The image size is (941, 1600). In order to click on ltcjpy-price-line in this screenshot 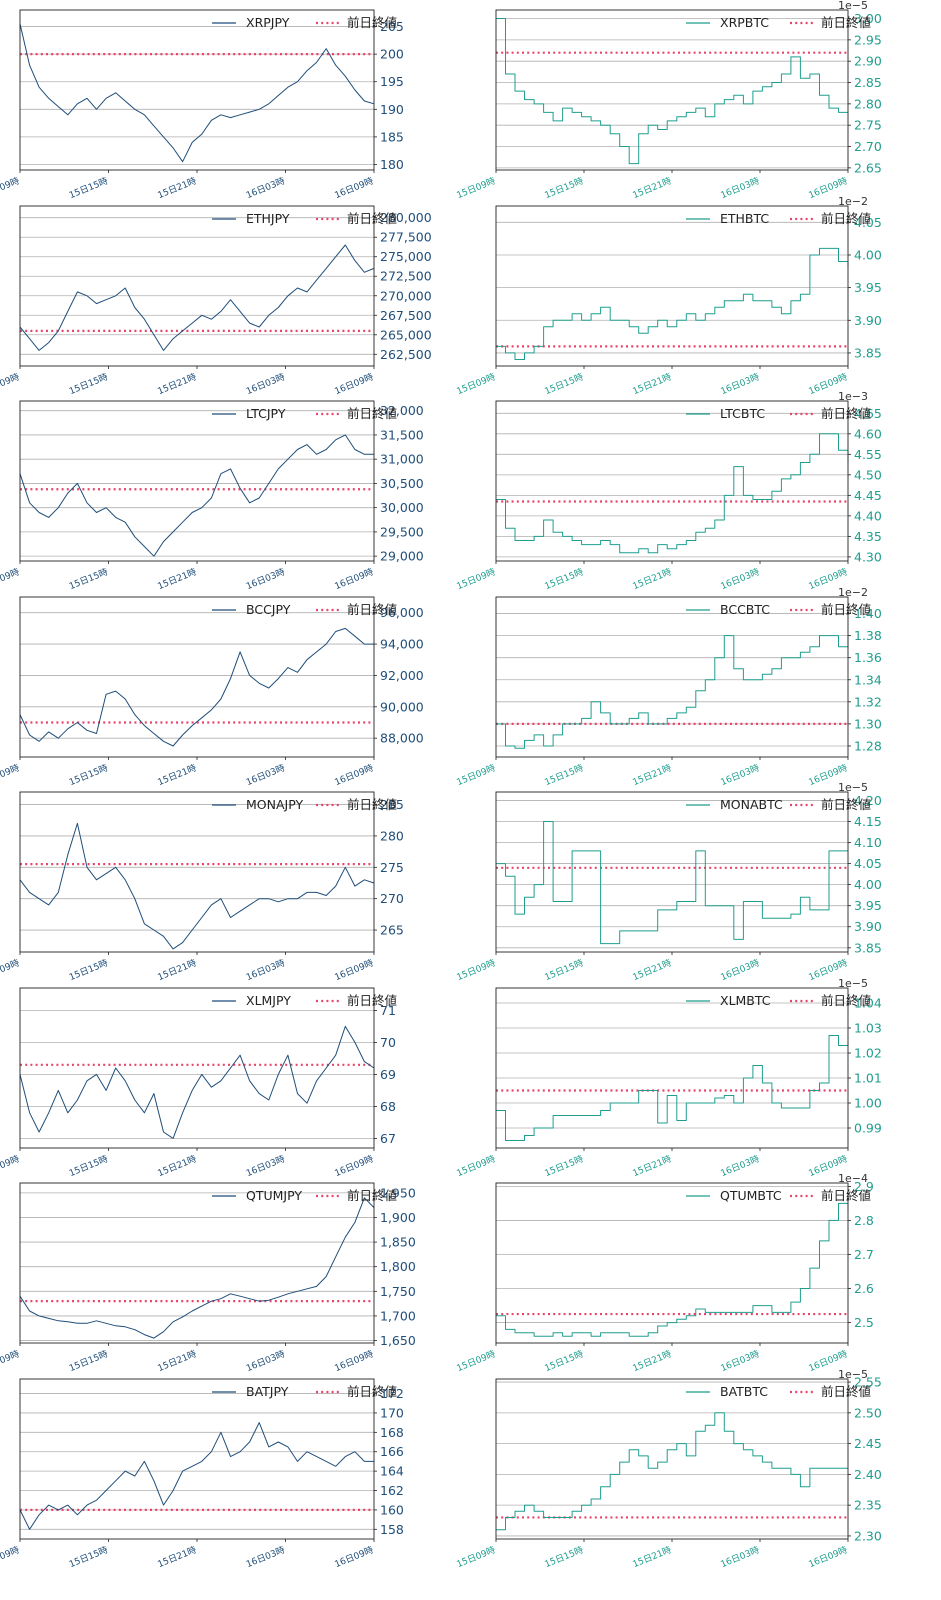, I will do `click(196, 495)`.